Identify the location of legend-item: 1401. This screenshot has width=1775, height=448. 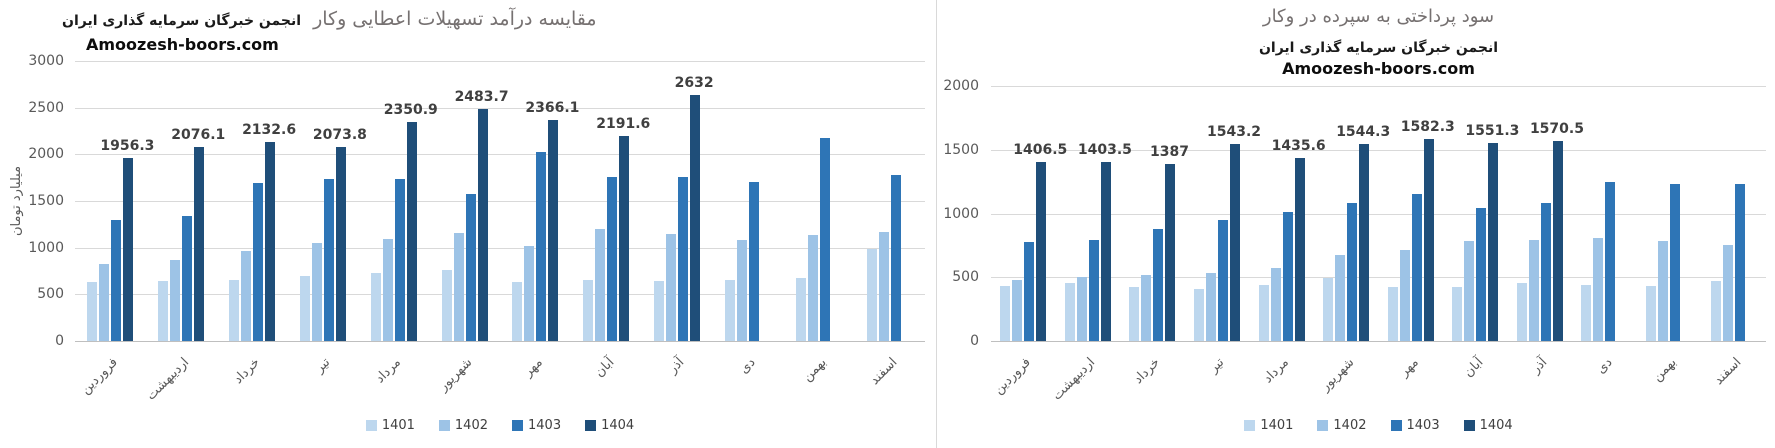
(1268, 425).